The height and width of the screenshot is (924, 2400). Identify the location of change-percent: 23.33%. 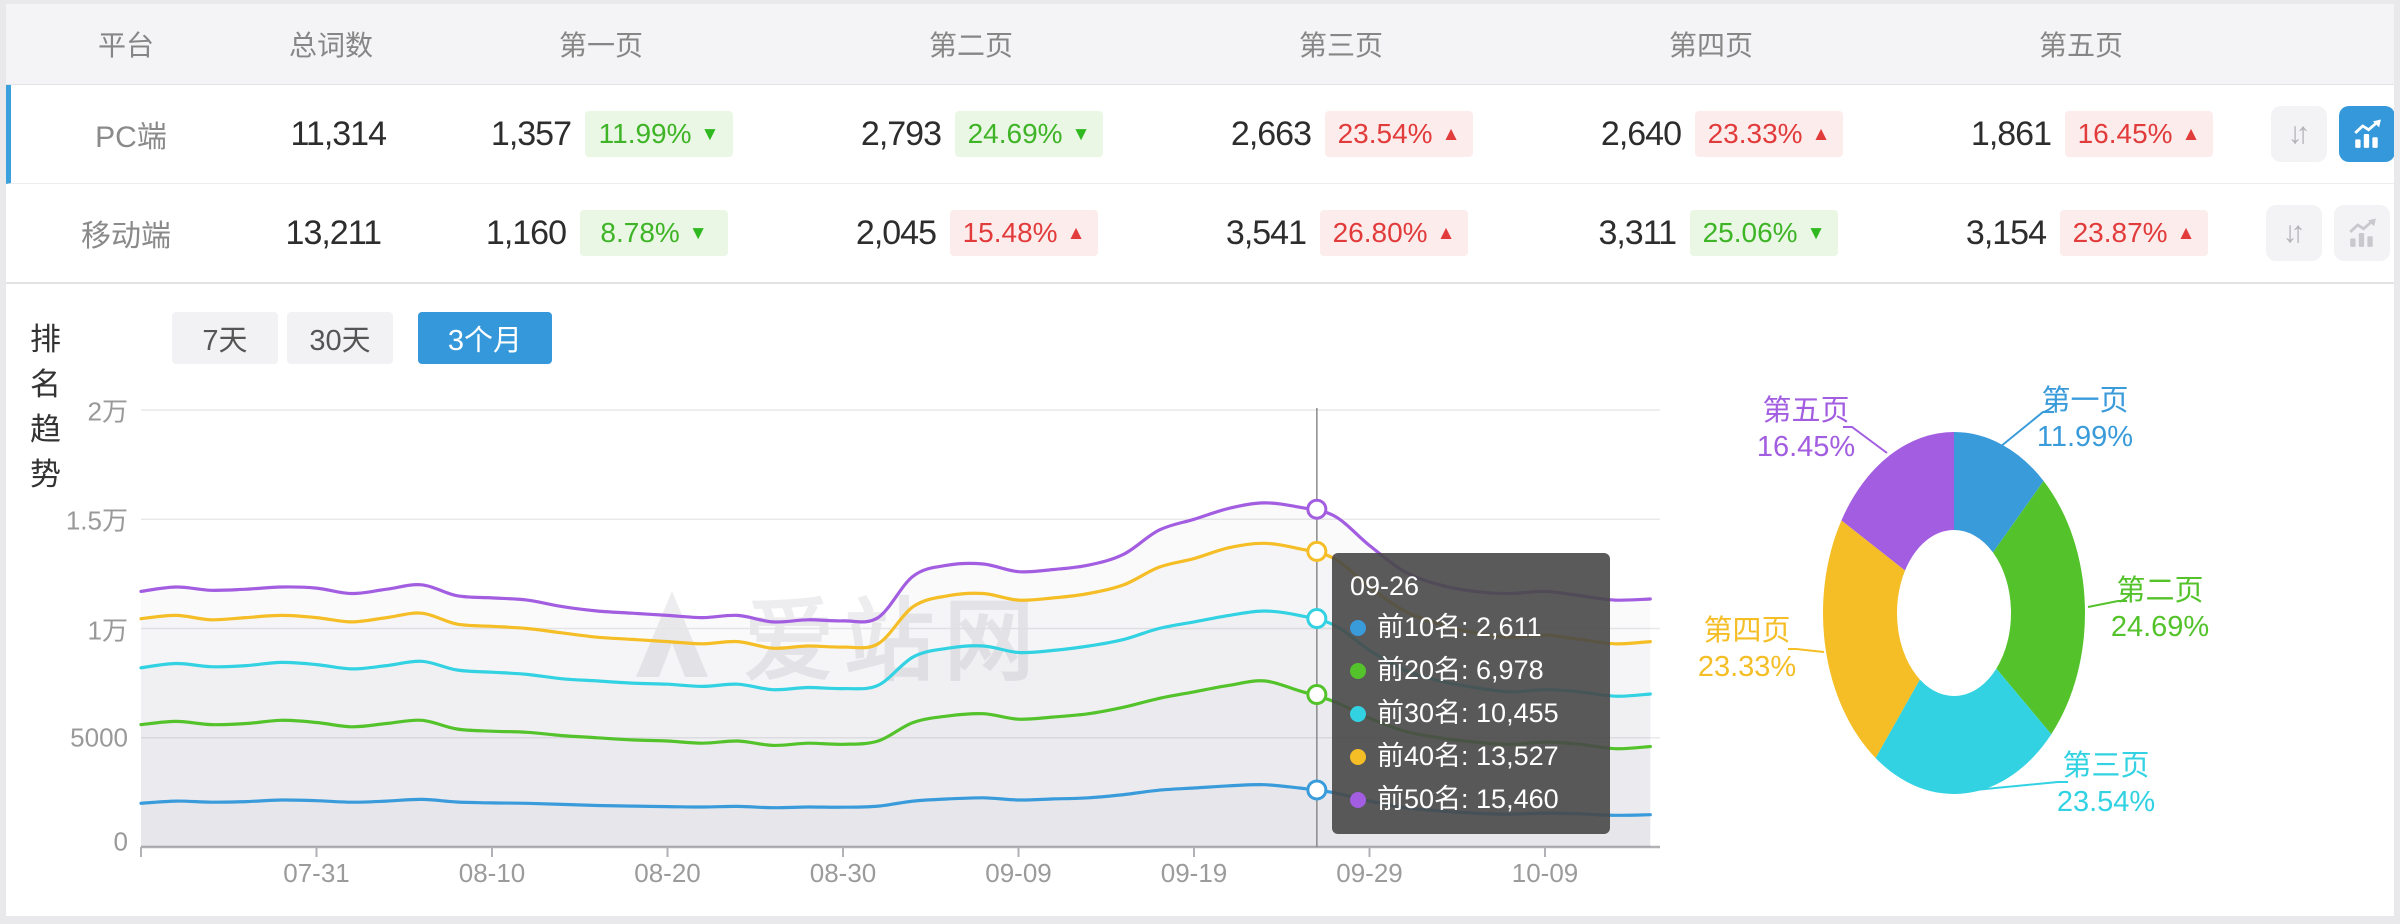
(1755, 133).